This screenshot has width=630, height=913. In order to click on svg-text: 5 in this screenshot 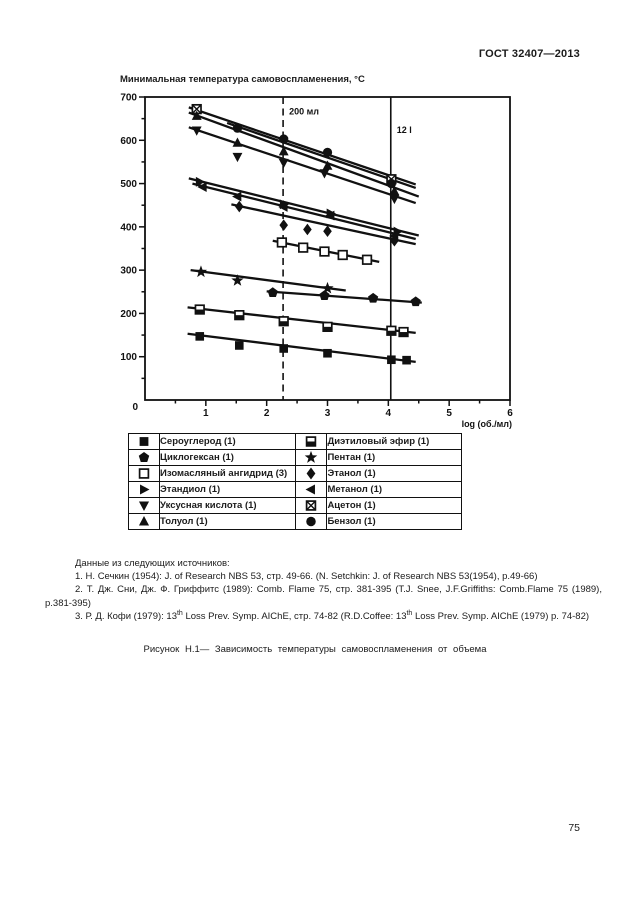, I will do `click(449, 413)`.